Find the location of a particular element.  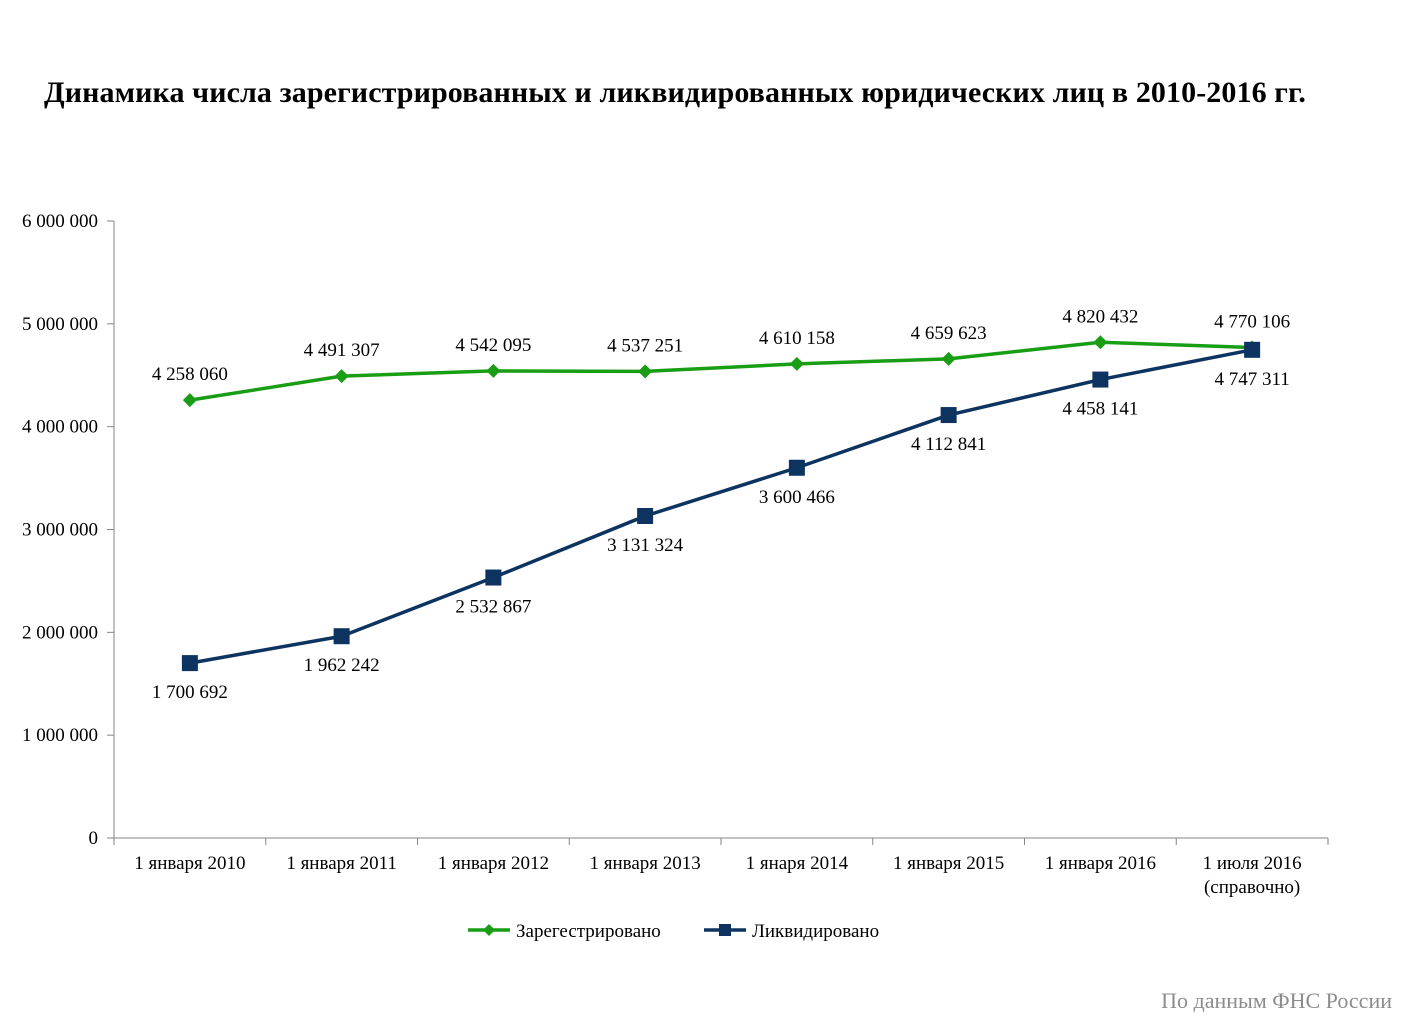

x-tick-label: 1 января 2011 is located at coordinates (341, 863).